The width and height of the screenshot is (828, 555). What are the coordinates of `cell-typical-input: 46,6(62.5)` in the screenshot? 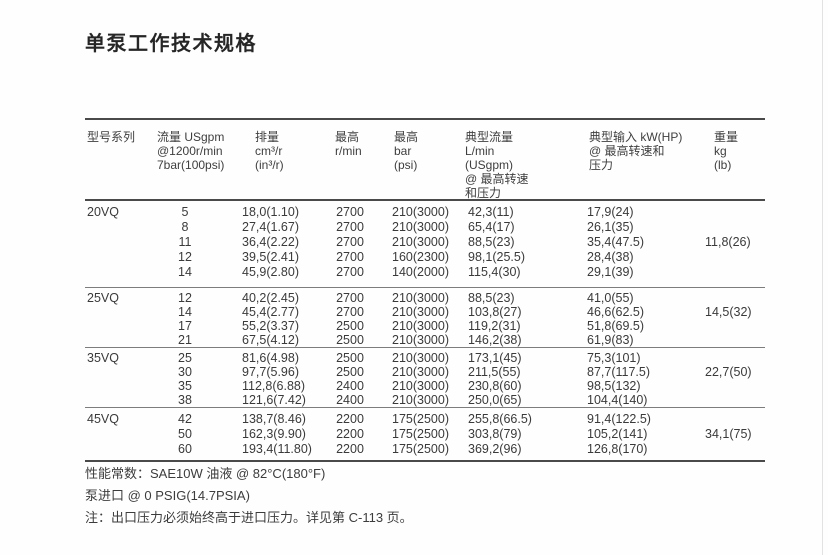 It's located at (615, 312).